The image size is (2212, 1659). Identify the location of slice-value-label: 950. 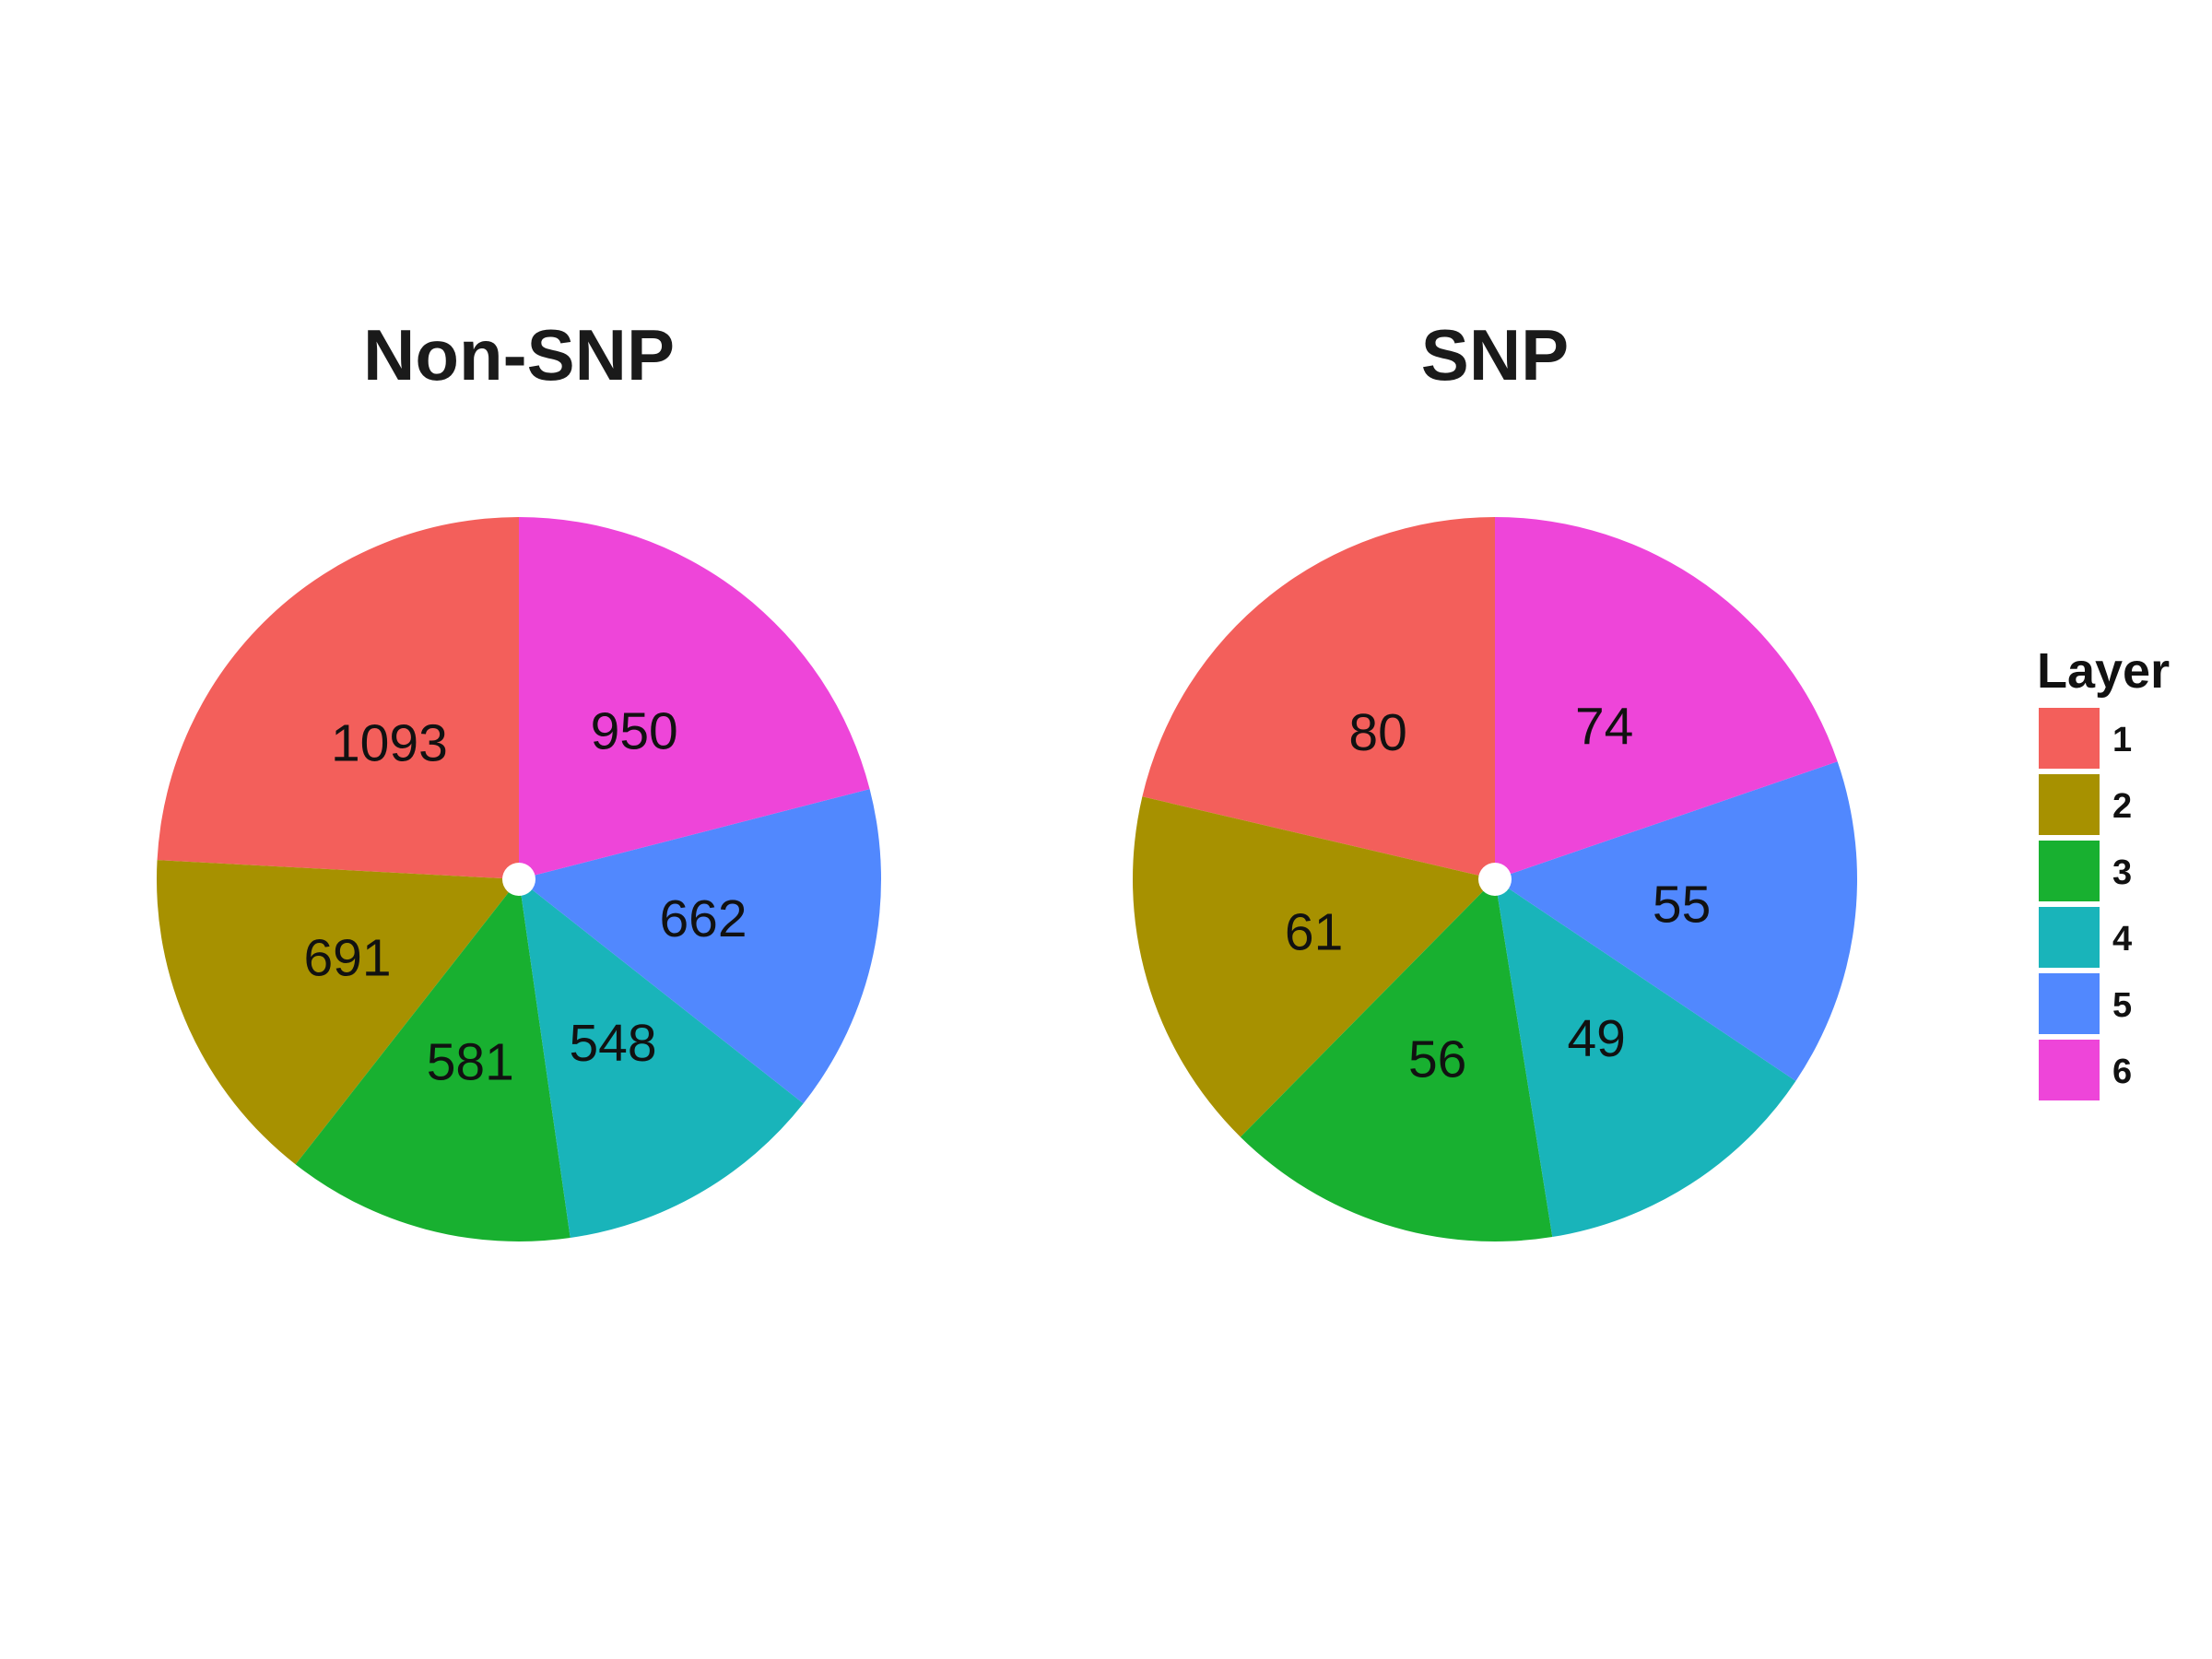
(634, 731).